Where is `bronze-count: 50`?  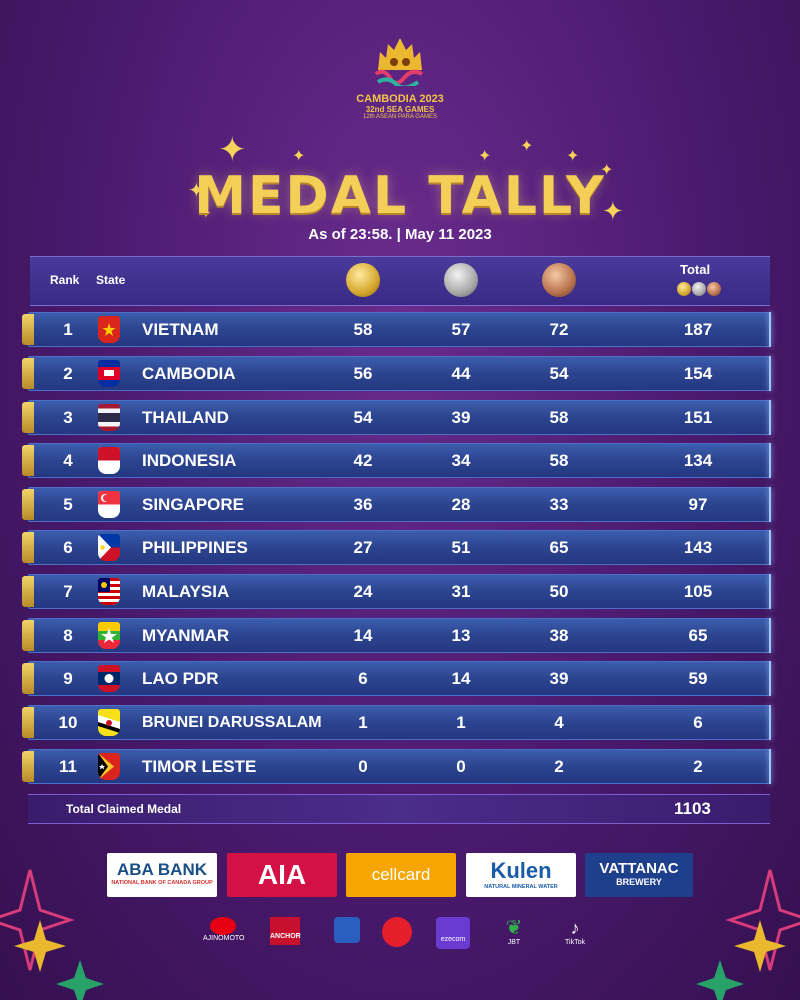 bronze-count: 50 is located at coordinates (559, 591).